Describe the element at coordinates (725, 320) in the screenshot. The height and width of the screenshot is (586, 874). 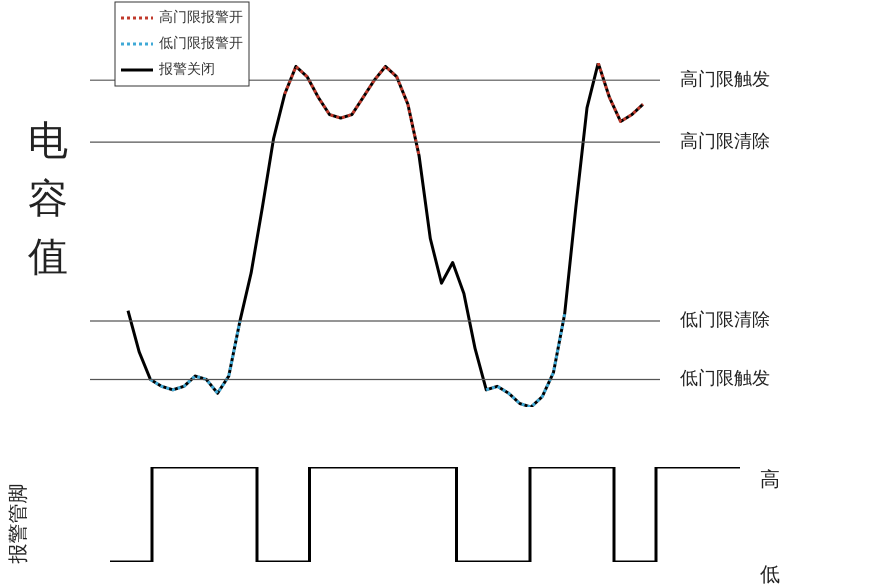
I see `ref-line-label: 低门限清除` at that location.